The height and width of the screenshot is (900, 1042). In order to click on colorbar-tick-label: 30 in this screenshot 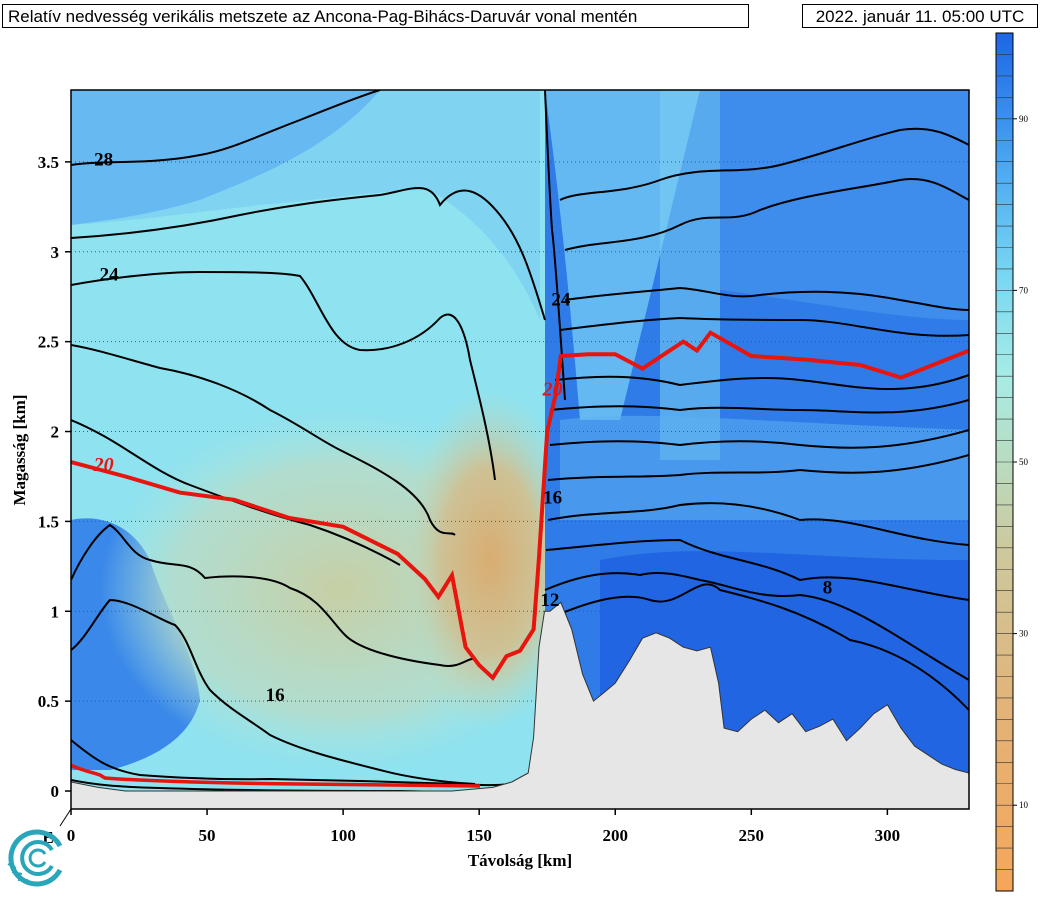, I will do `click(1024, 634)`.